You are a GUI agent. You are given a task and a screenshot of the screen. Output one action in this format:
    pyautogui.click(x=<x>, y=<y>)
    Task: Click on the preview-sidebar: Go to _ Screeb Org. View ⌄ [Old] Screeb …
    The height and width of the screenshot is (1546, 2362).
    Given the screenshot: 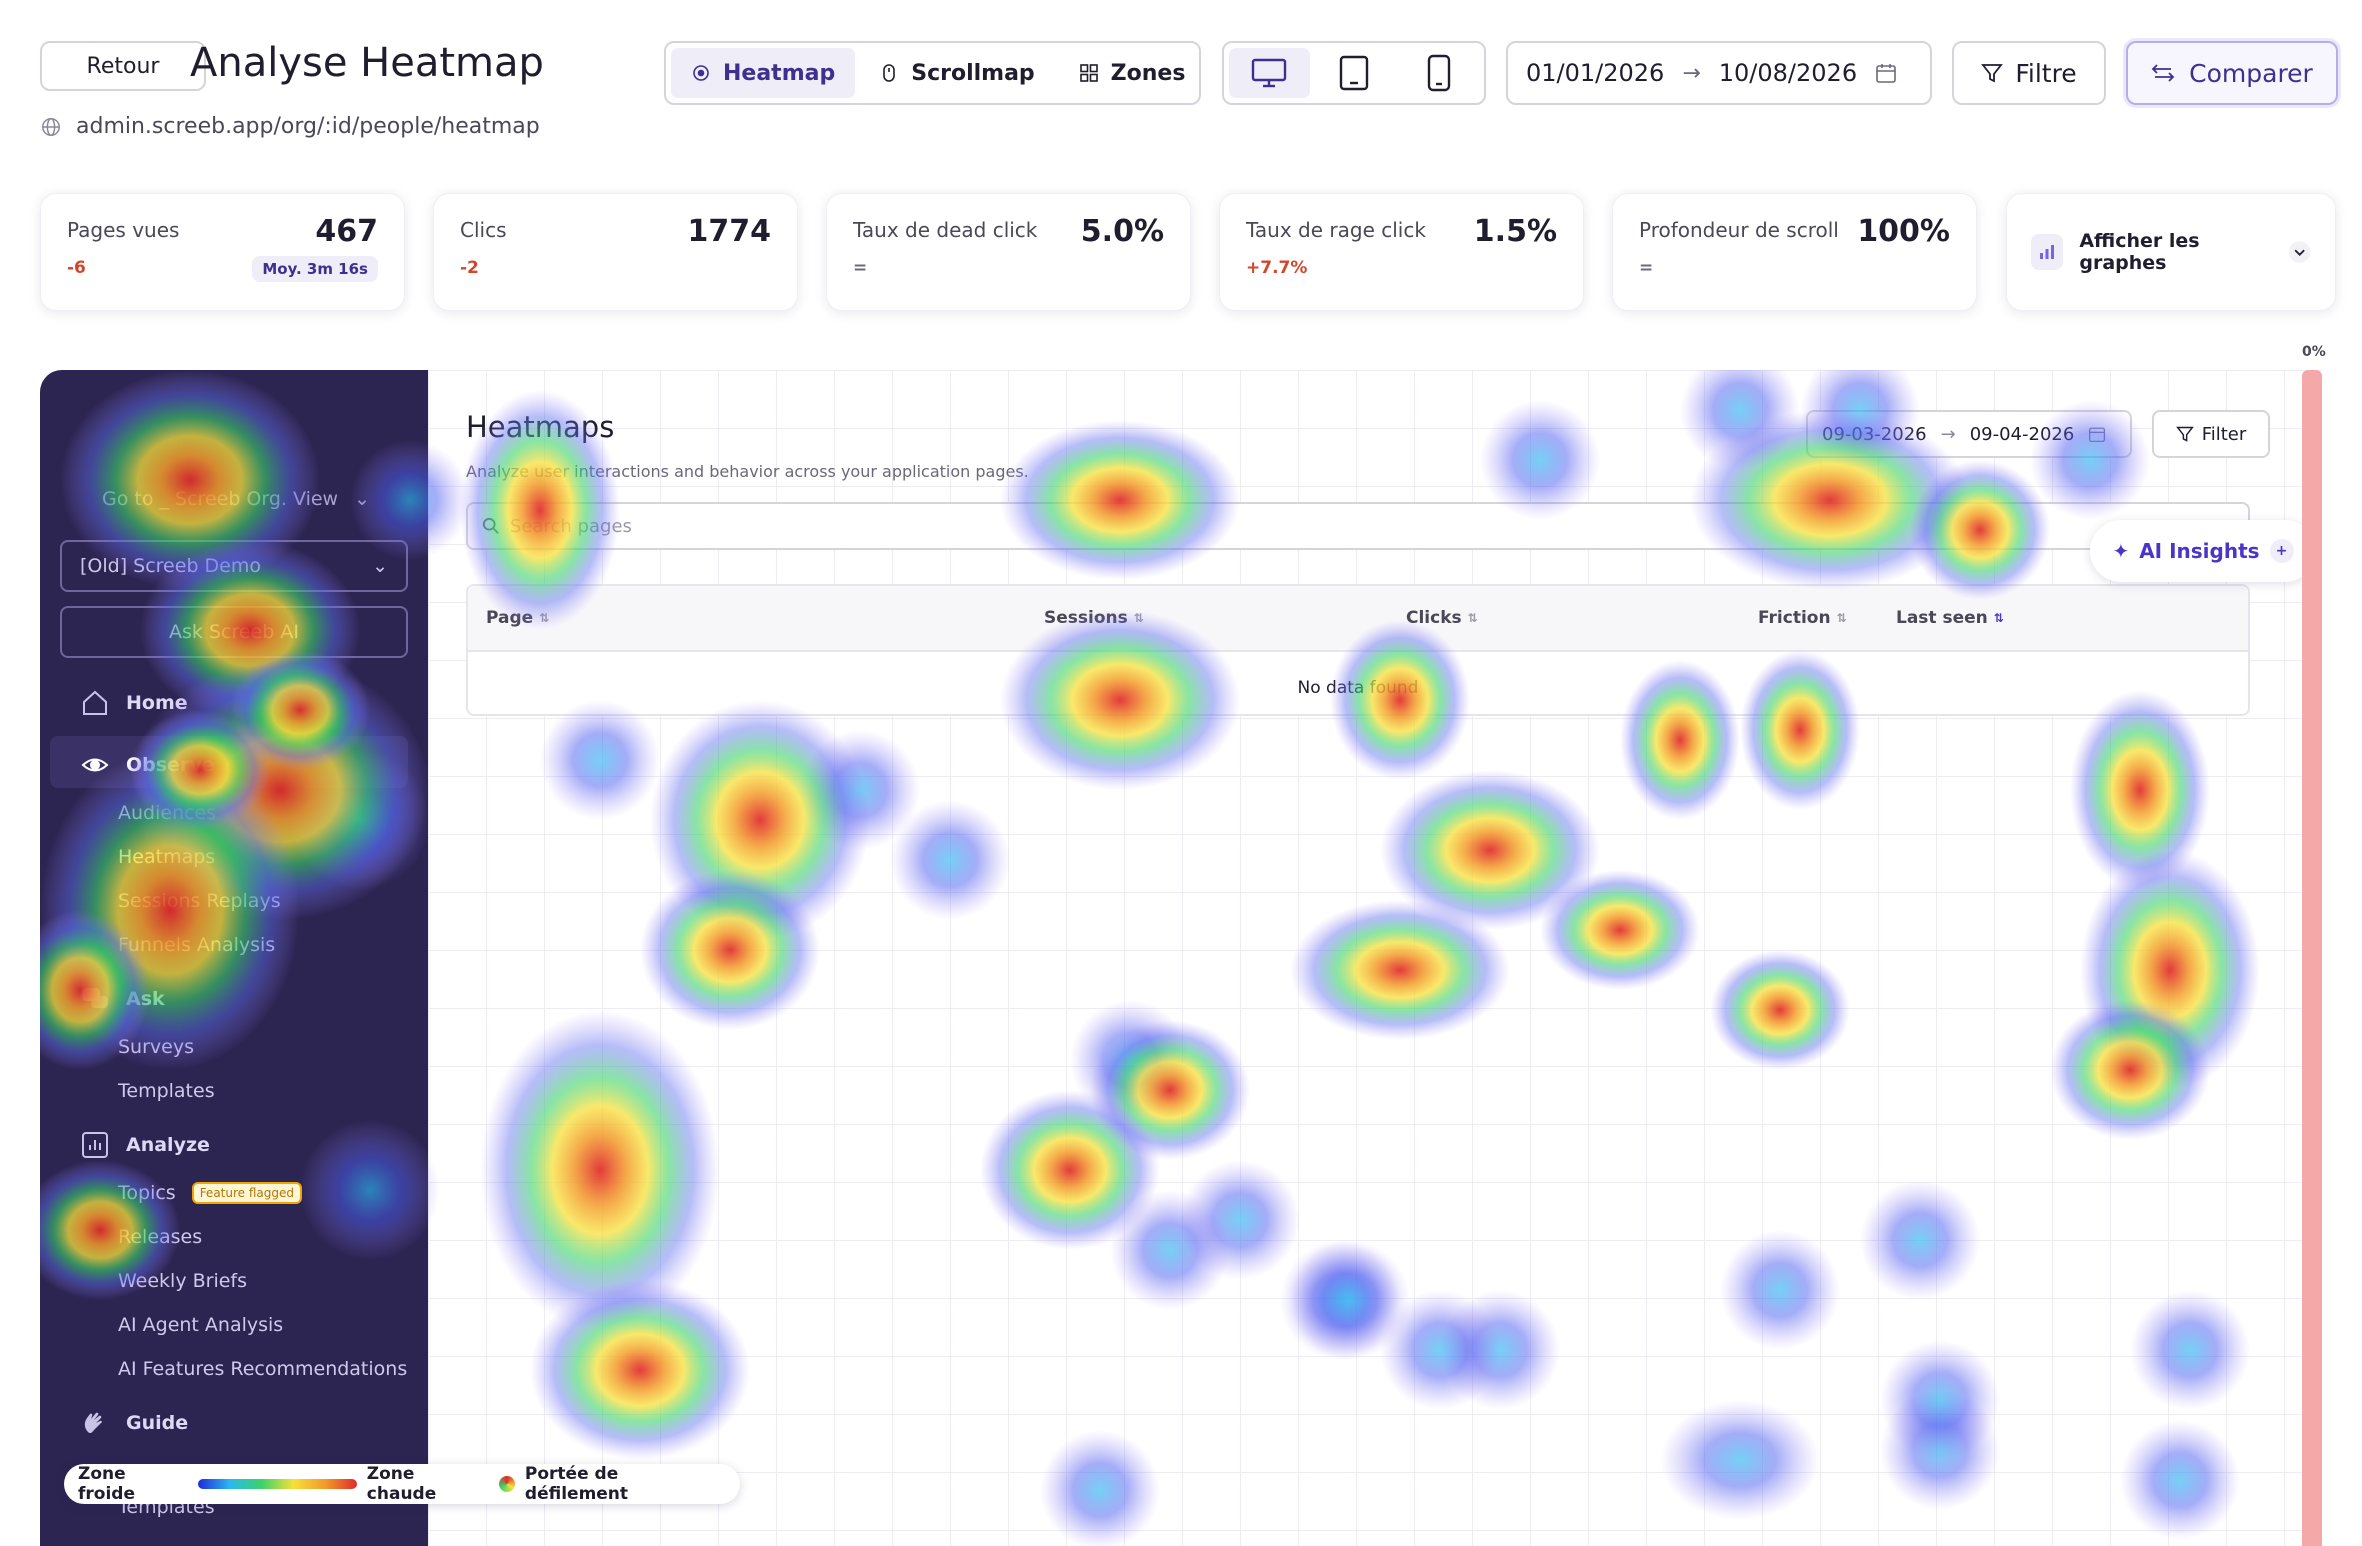 What is the action you would take?
    pyautogui.click(x=234, y=958)
    